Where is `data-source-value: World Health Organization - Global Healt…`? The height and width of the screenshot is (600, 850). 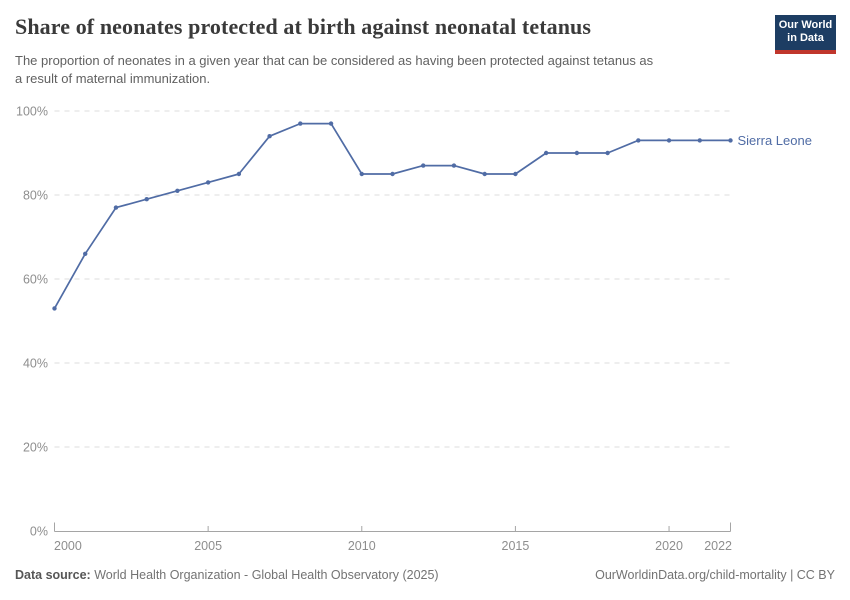
data-source-value: World Health Organization - Global Healt… is located at coordinates (266, 575).